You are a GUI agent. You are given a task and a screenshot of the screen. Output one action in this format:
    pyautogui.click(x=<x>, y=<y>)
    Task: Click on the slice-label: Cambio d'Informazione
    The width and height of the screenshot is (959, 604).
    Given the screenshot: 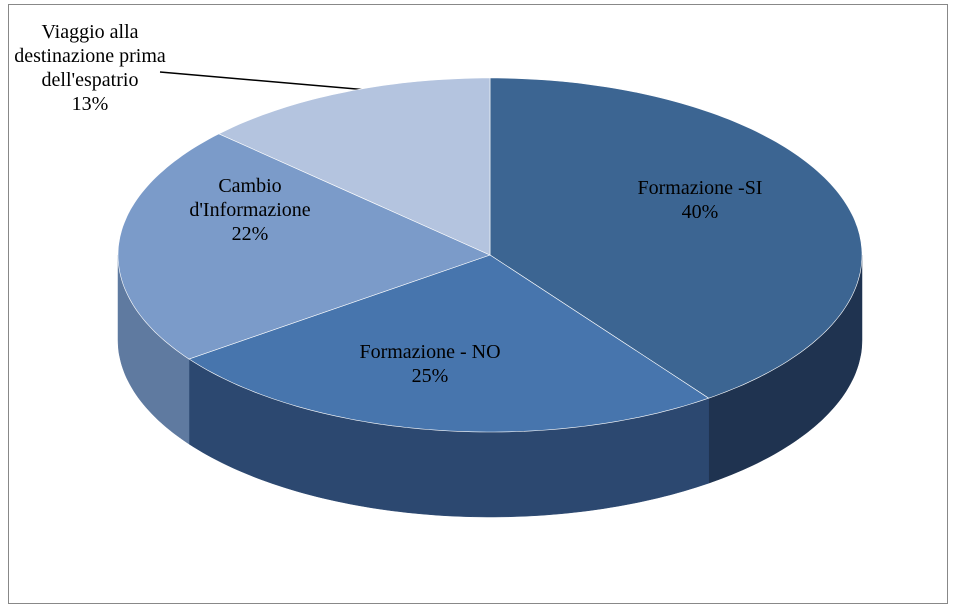 What is the action you would take?
    pyautogui.click(x=250, y=198)
    